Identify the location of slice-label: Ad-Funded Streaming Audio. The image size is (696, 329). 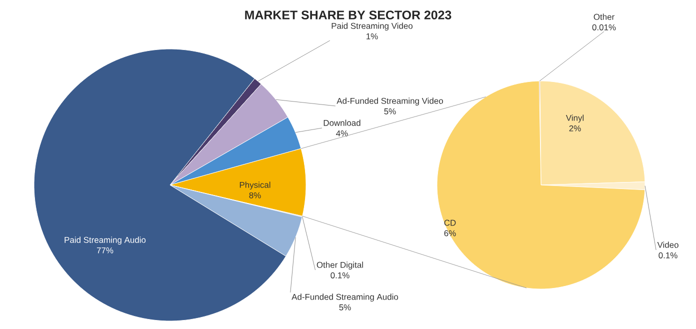
(345, 298).